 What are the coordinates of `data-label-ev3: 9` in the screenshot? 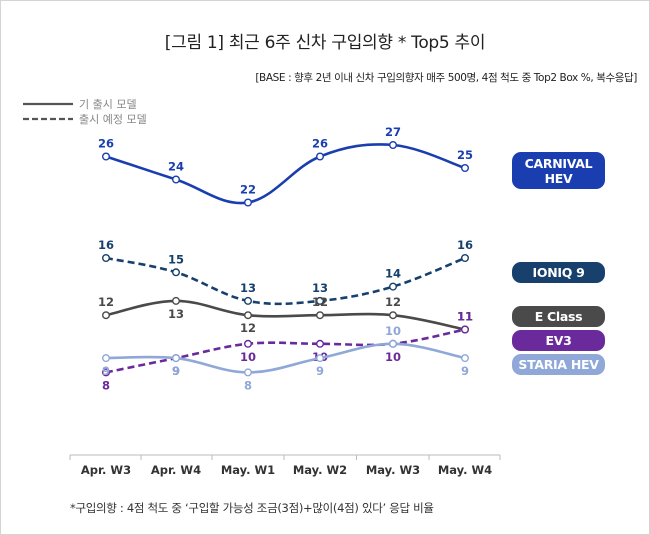 It's located at (176, 371).